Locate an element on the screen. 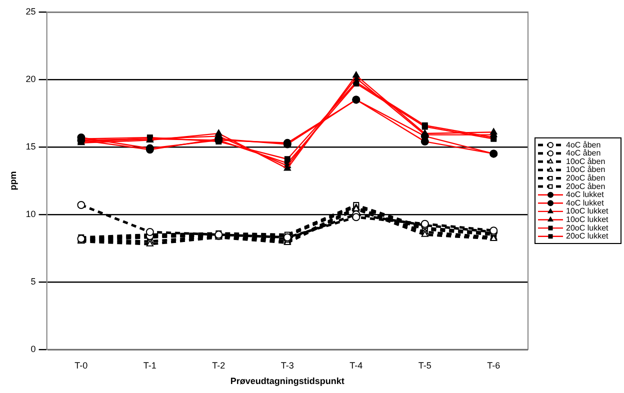  y-tick-label: 25 is located at coordinates (31, 11).